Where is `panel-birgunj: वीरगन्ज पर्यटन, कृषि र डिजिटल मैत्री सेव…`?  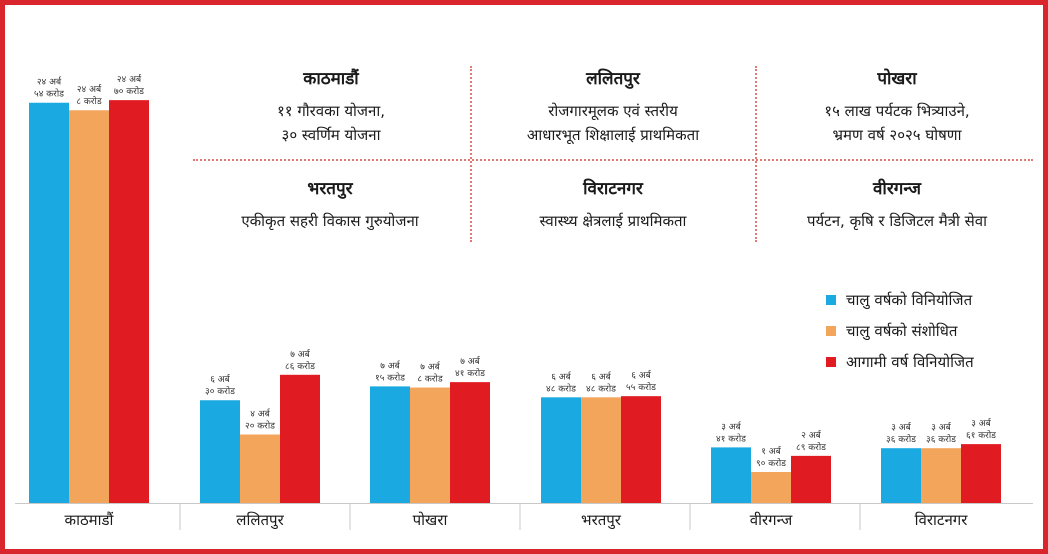 panel-birgunj: वीरगन्ज पर्यटन, कृषि र डिजिटल मैत्री सेव… is located at coordinates (897, 204).